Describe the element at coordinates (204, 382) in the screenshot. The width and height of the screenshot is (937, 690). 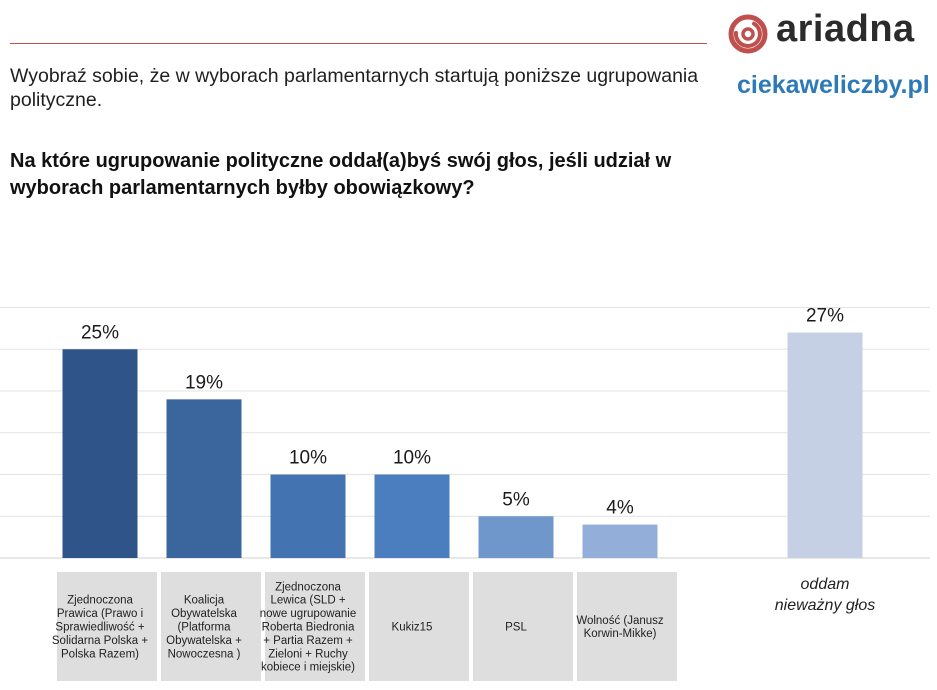
I see `value-label: 19%` at that location.